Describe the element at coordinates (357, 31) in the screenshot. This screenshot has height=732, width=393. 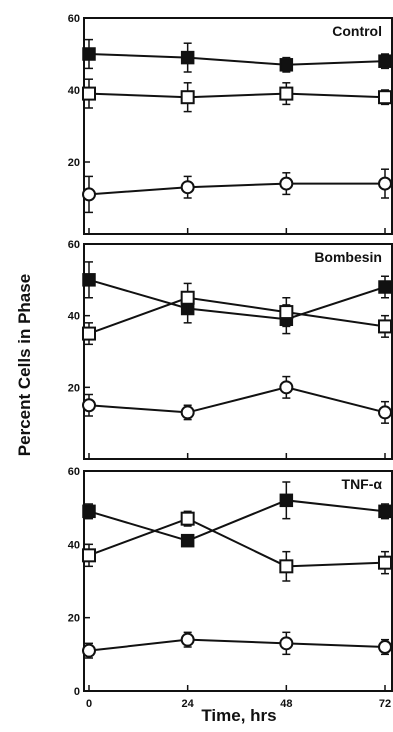
I see `panel-title: Control` at that location.